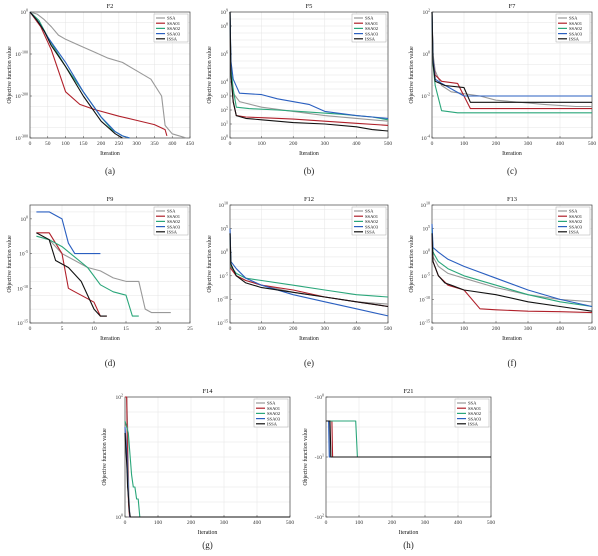 The image size is (598, 556). What do you see at coordinates (110, 199) in the screenshot?
I see `chart-title: F9` at bounding box center [110, 199].